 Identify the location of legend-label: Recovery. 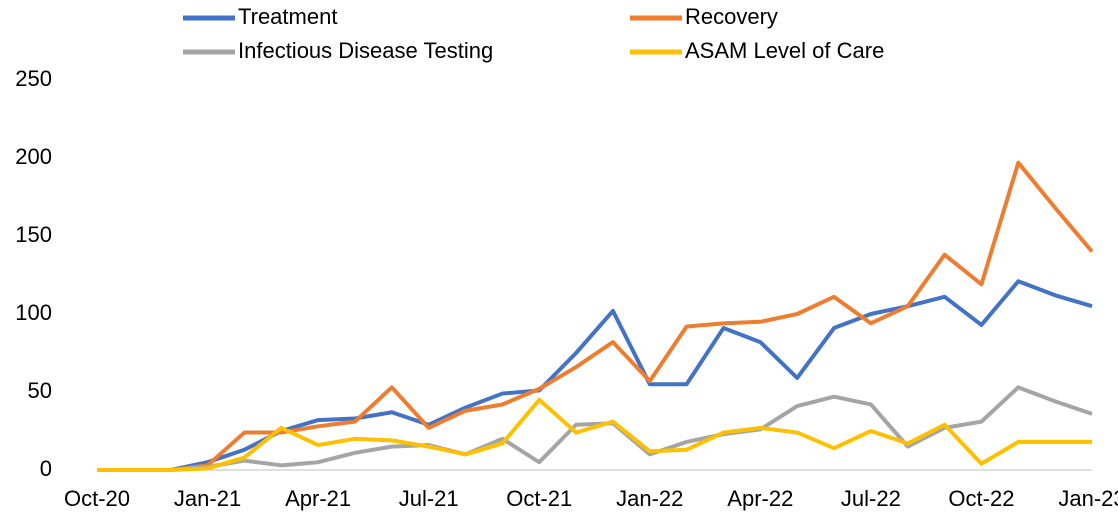
(731, 16).